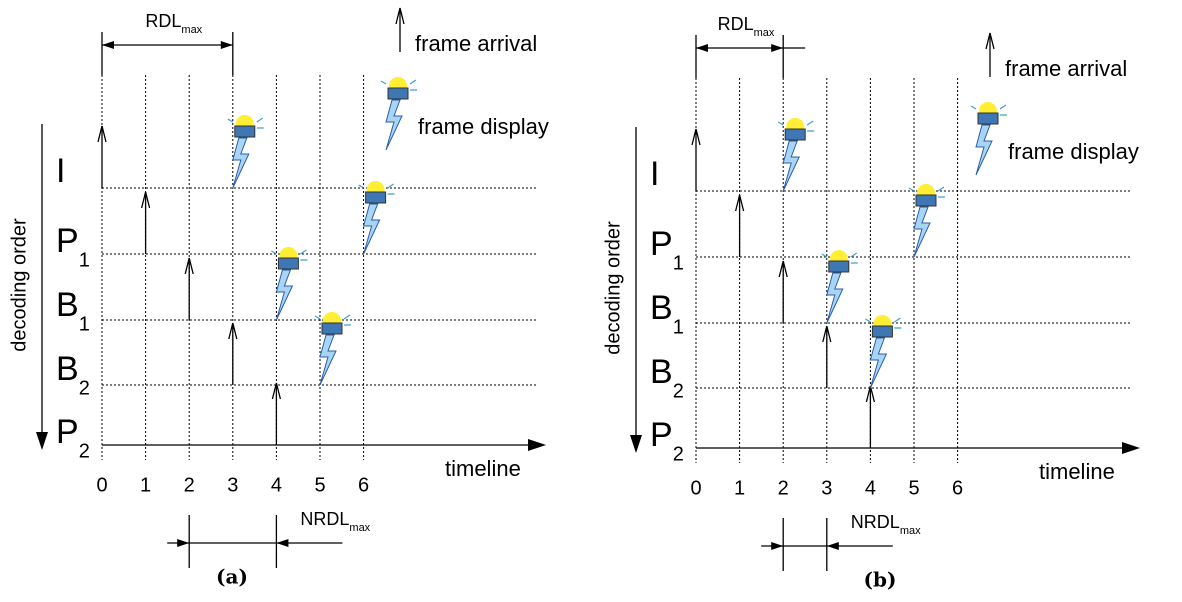 This screenshot has width=1182, height=602. Describe the element at coordinates (739, 488) in the screenshot. I see `tick-label: 1` at that location.